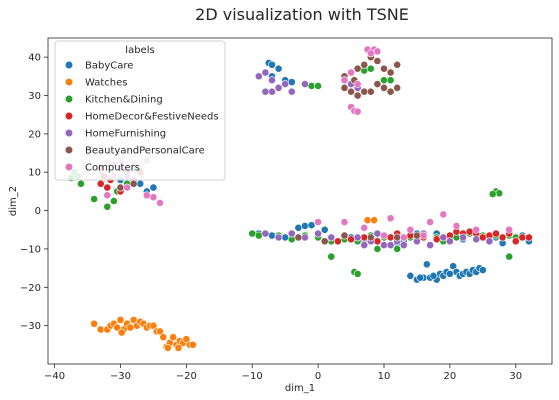 This screenshot has width=559, height=400. Describe the element at coordinates (34, 173) in the screenshot. I see `y-tick-label: 10` at that location.